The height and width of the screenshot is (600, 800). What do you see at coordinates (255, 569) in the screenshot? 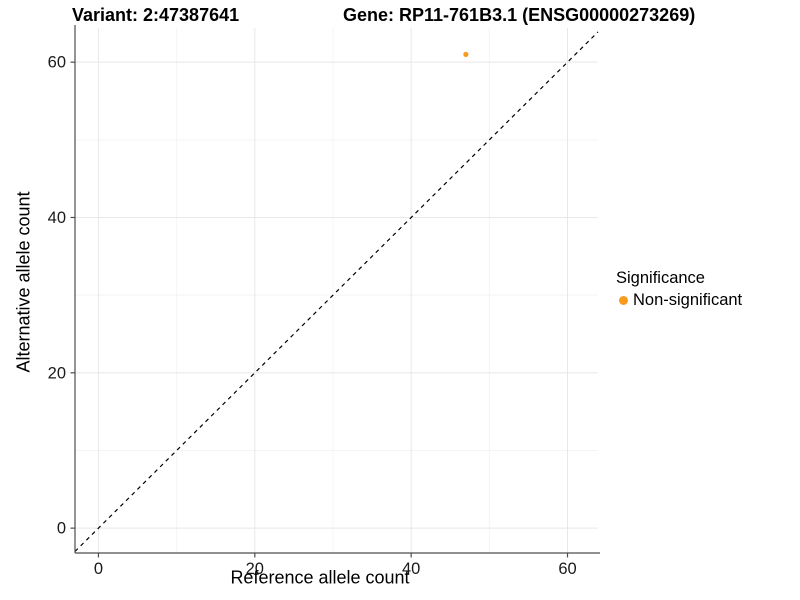
I see `x-tick-label: 20` at bounding box center [255, 569].